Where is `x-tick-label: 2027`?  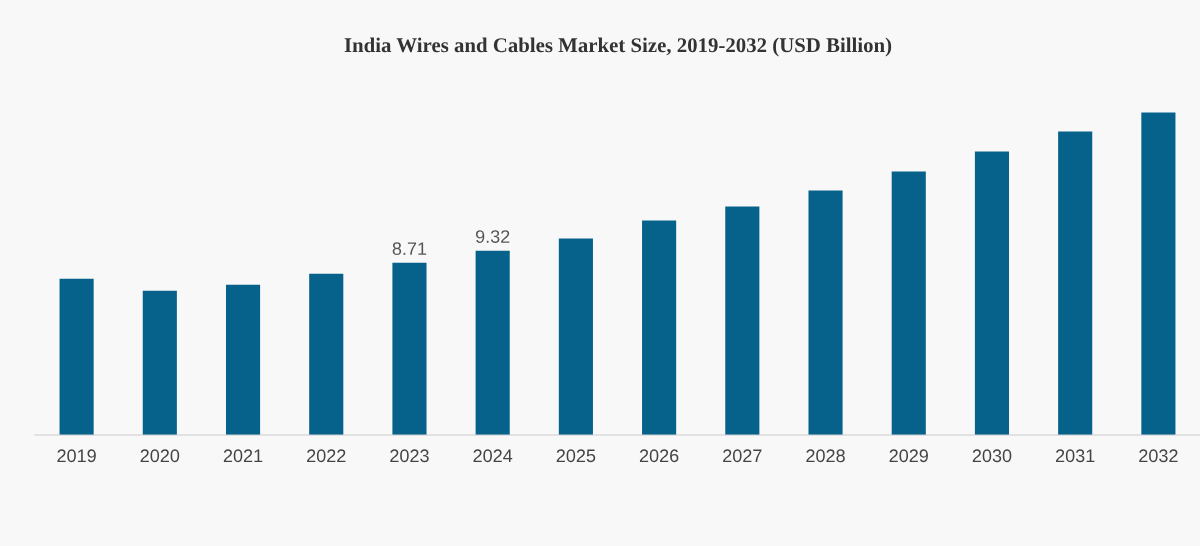 x-tick-label: 2027 is located at coordinates (742, 456).